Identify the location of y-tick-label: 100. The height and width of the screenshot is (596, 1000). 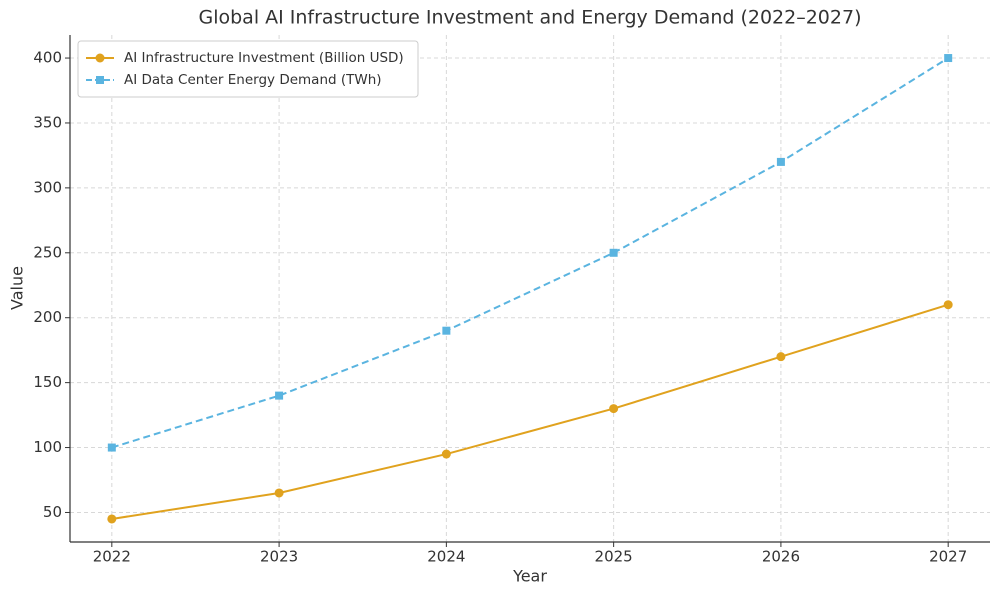
(47, 447).